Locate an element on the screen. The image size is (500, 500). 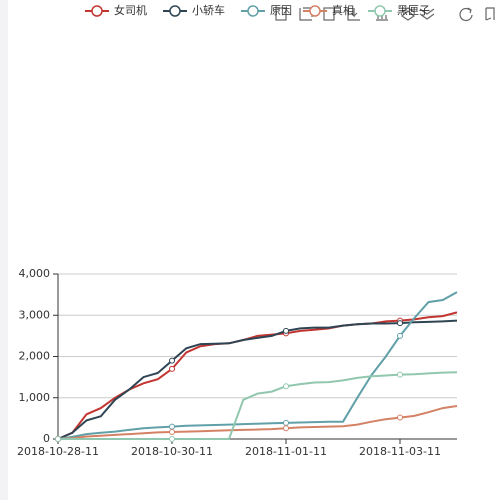
toolbox is located at coordinates (385, 14).